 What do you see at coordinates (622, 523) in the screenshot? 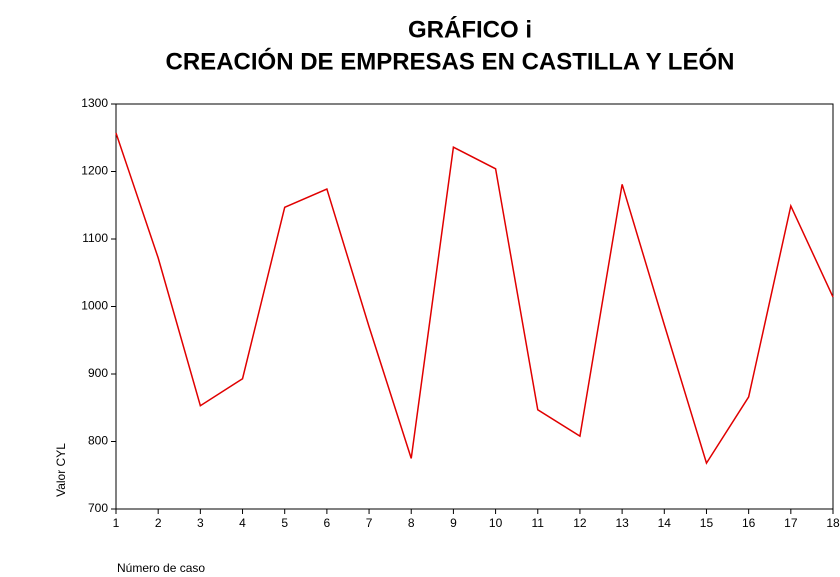
I see `x-tick-label: 13` at bounding box center [622, 523].